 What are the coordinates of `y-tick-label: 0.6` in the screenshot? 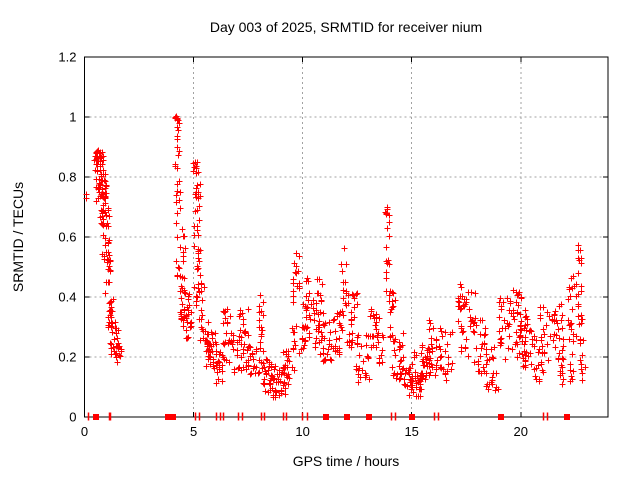 It's located at (67, 237).